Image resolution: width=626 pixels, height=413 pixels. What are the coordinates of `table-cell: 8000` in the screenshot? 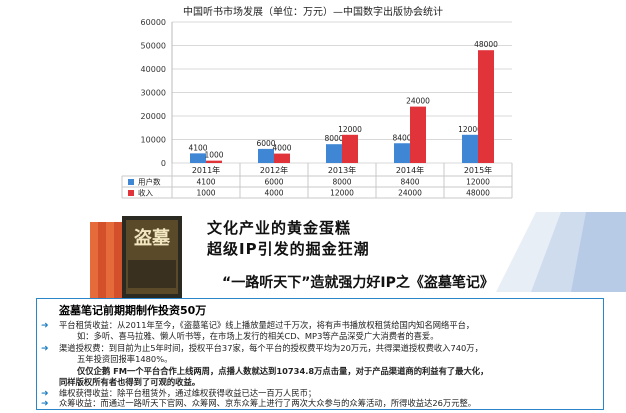 It's located at (341, 182).